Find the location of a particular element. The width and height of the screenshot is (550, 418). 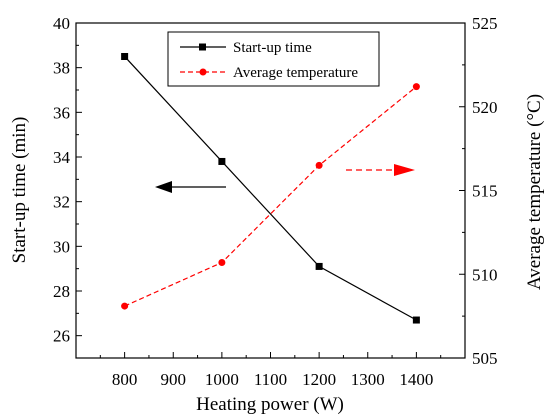

left-y-tick-label: 26 is located at coordinates (61, 336).